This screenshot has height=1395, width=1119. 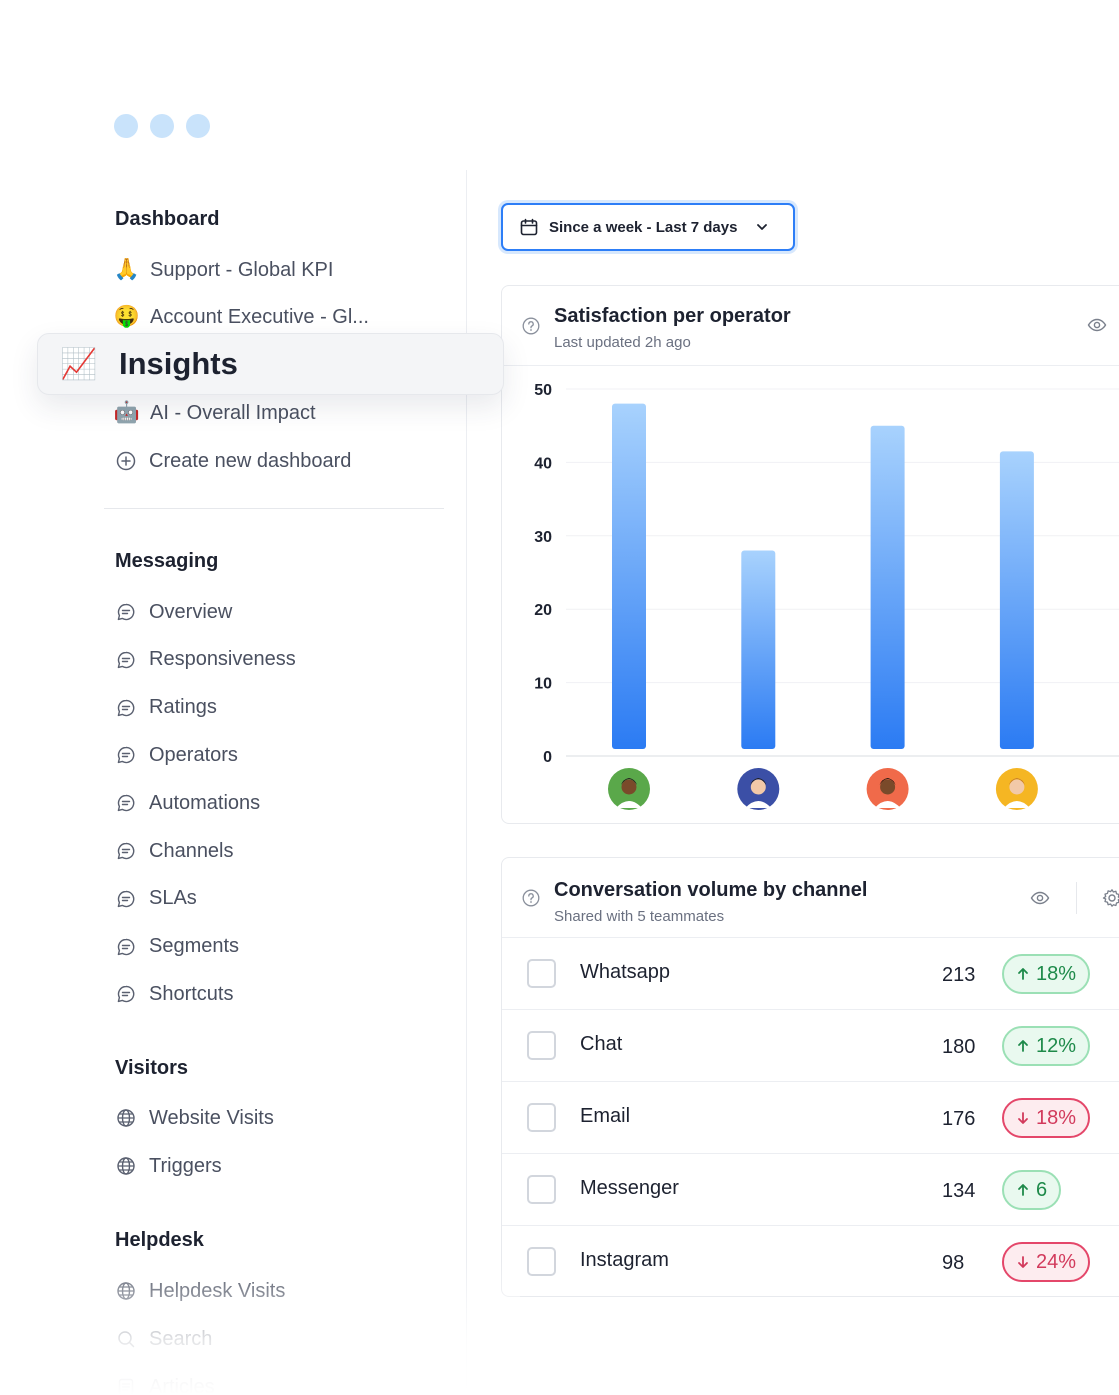 What do you see at coordinates (173, 898) in the screenshot?
I see `sidebar-item-label: SLAs` at bounding box center [173, 898].